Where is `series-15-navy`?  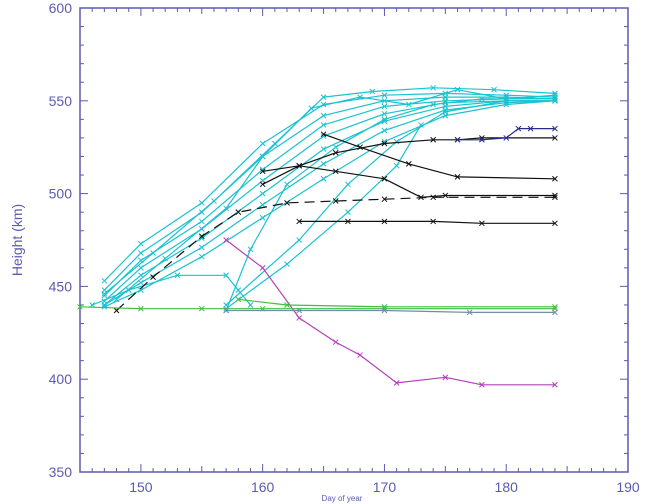
series-15-navy is located at coordinates (506, 134).